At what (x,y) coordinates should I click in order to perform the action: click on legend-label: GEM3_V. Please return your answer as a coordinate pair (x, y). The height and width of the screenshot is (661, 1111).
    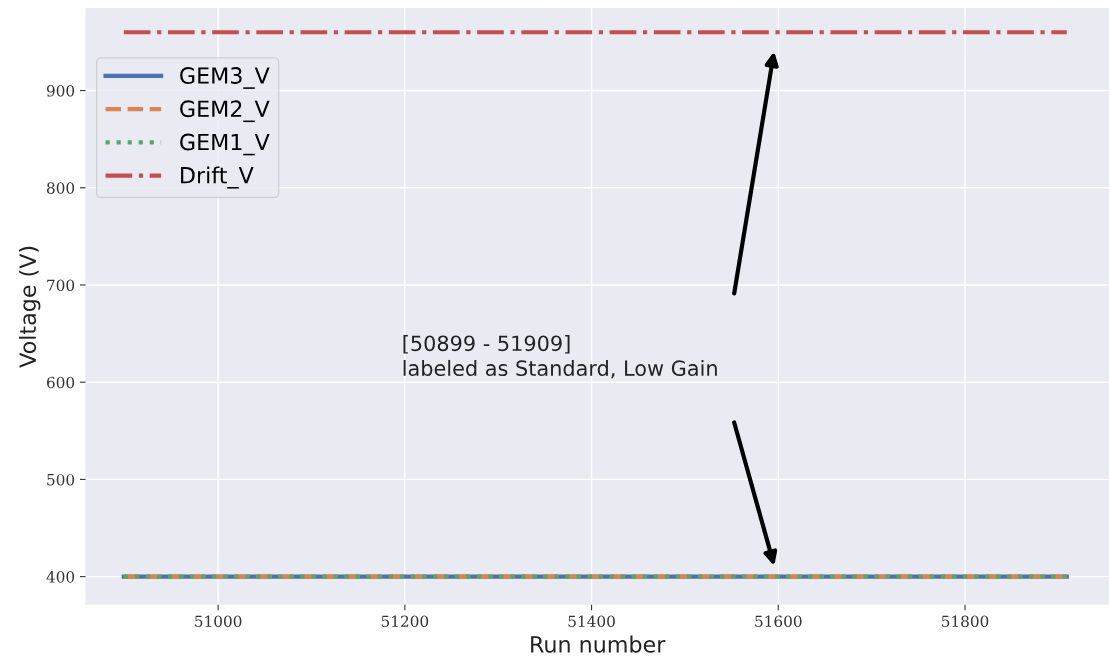
    Looking at the image, I should click on (225, 78).